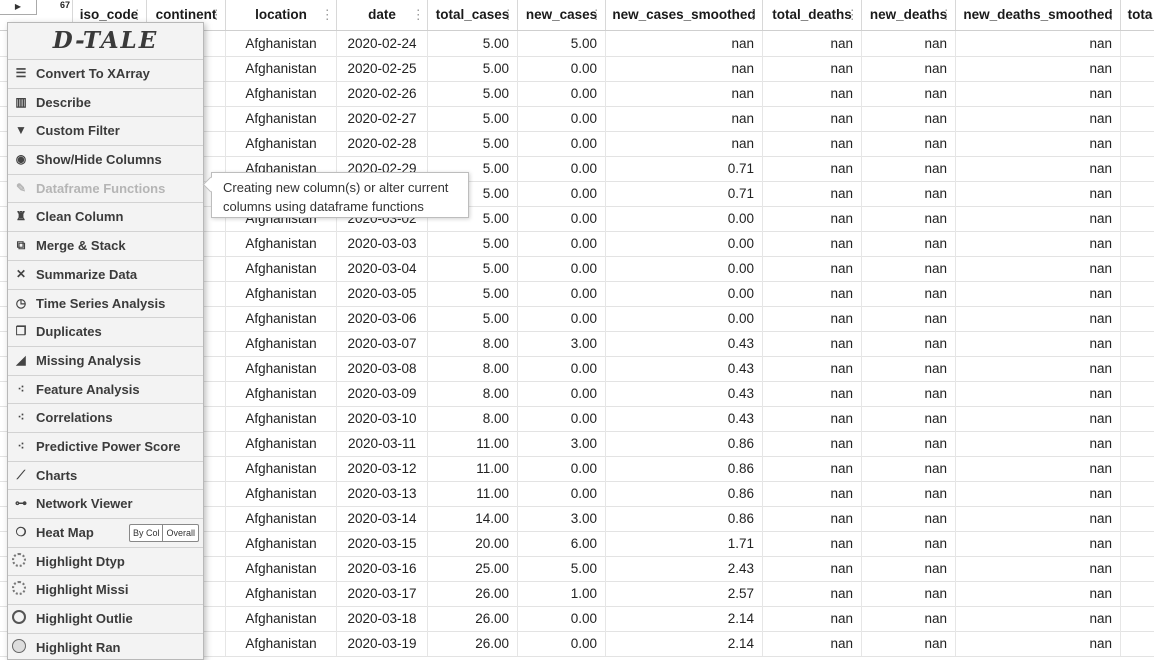 The height and width of the screenshot is (660, 1154). I want to click on heatmap-by-col-button: By Col, so click(146, 533).